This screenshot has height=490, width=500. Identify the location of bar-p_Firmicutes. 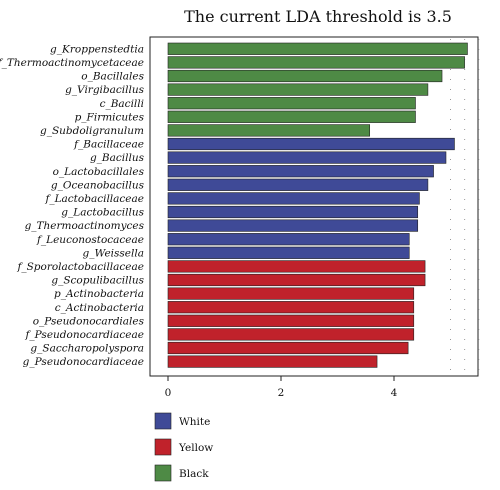
(291, 116).